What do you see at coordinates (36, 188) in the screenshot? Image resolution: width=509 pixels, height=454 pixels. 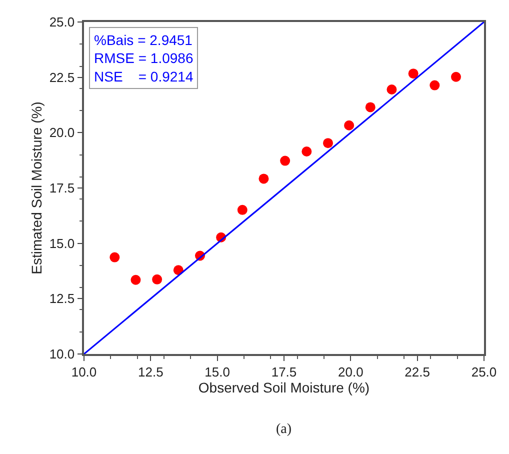 I see `y-axis-title: Estimated Soil Moisture (%)` at bounding box center [36, 188].